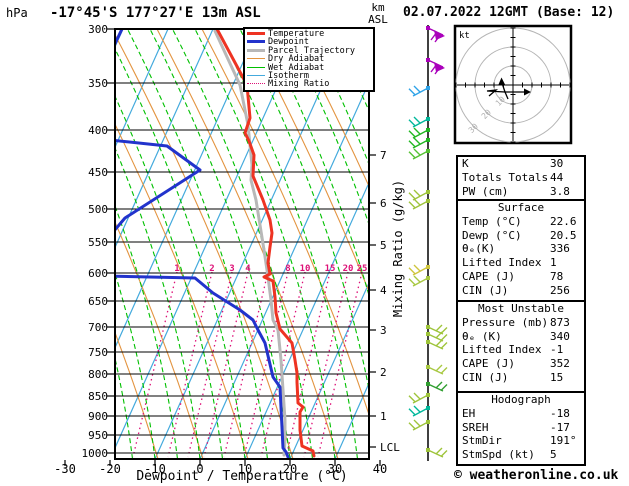 The image size is (629, 486). What do you see at coordinates (485, 290) in the screenshot?
I see `table-row-label: CIN (J)` at bounding box center [485, 290].